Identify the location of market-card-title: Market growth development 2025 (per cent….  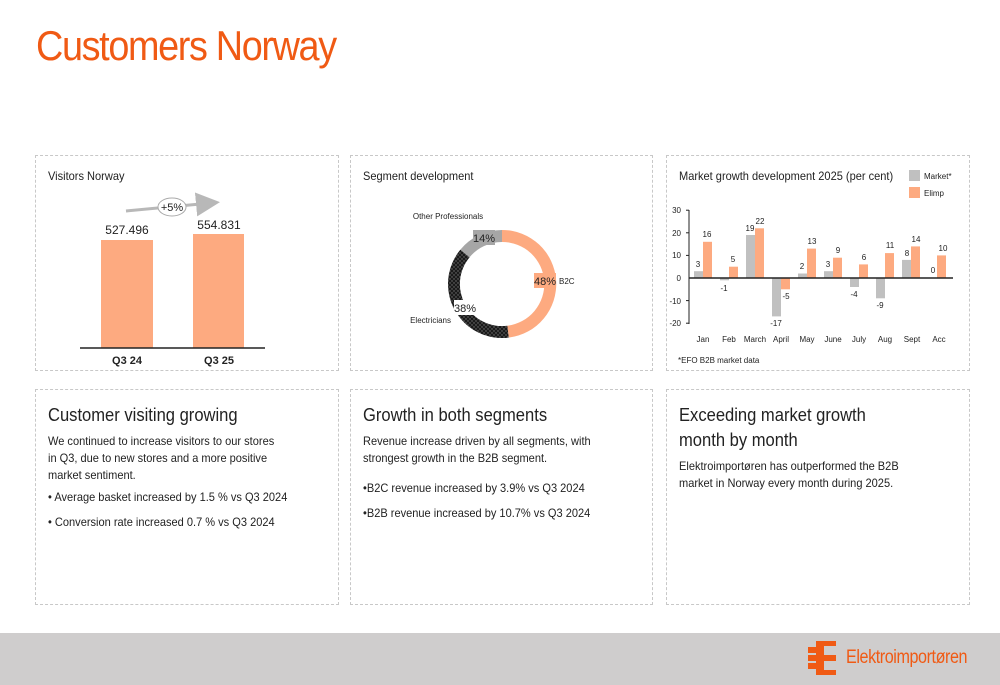
(786, 176).